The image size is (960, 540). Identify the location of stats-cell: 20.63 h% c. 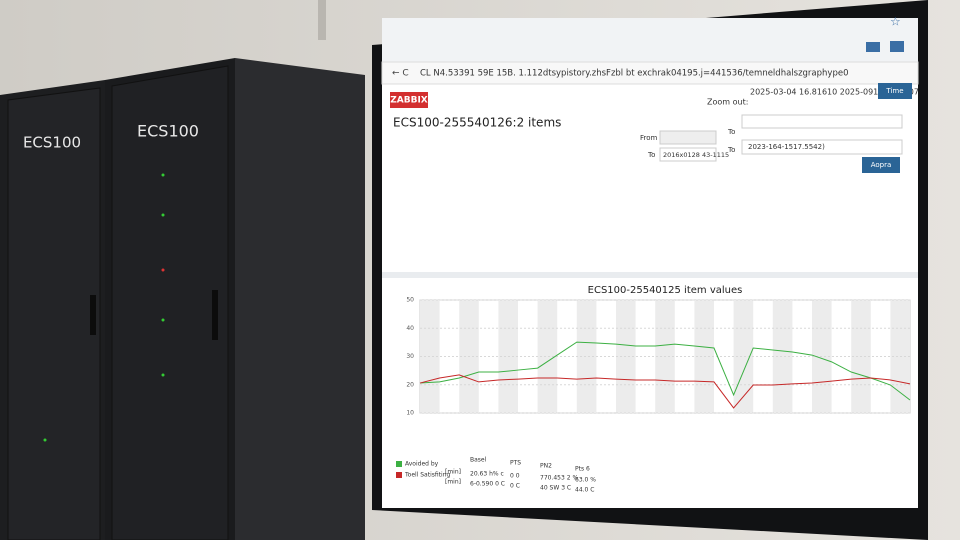
(487, 474).